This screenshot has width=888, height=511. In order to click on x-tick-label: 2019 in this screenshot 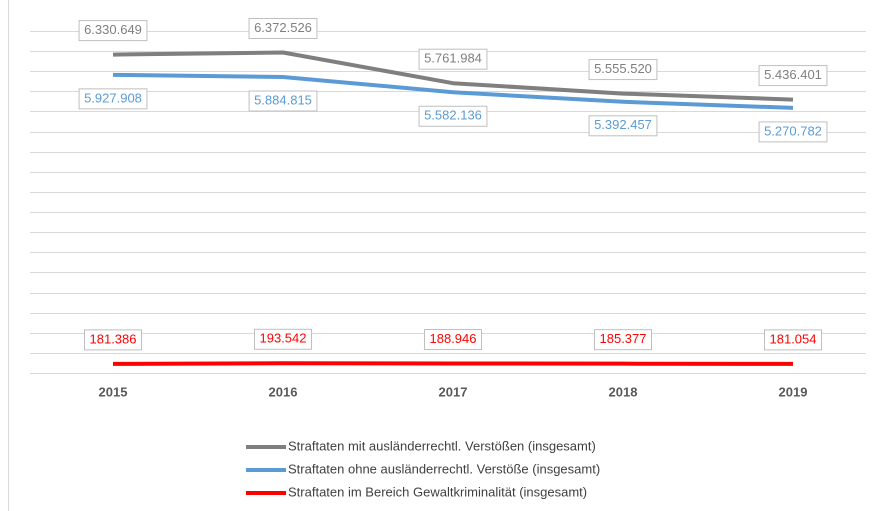, I will do `click(793, 391)`.